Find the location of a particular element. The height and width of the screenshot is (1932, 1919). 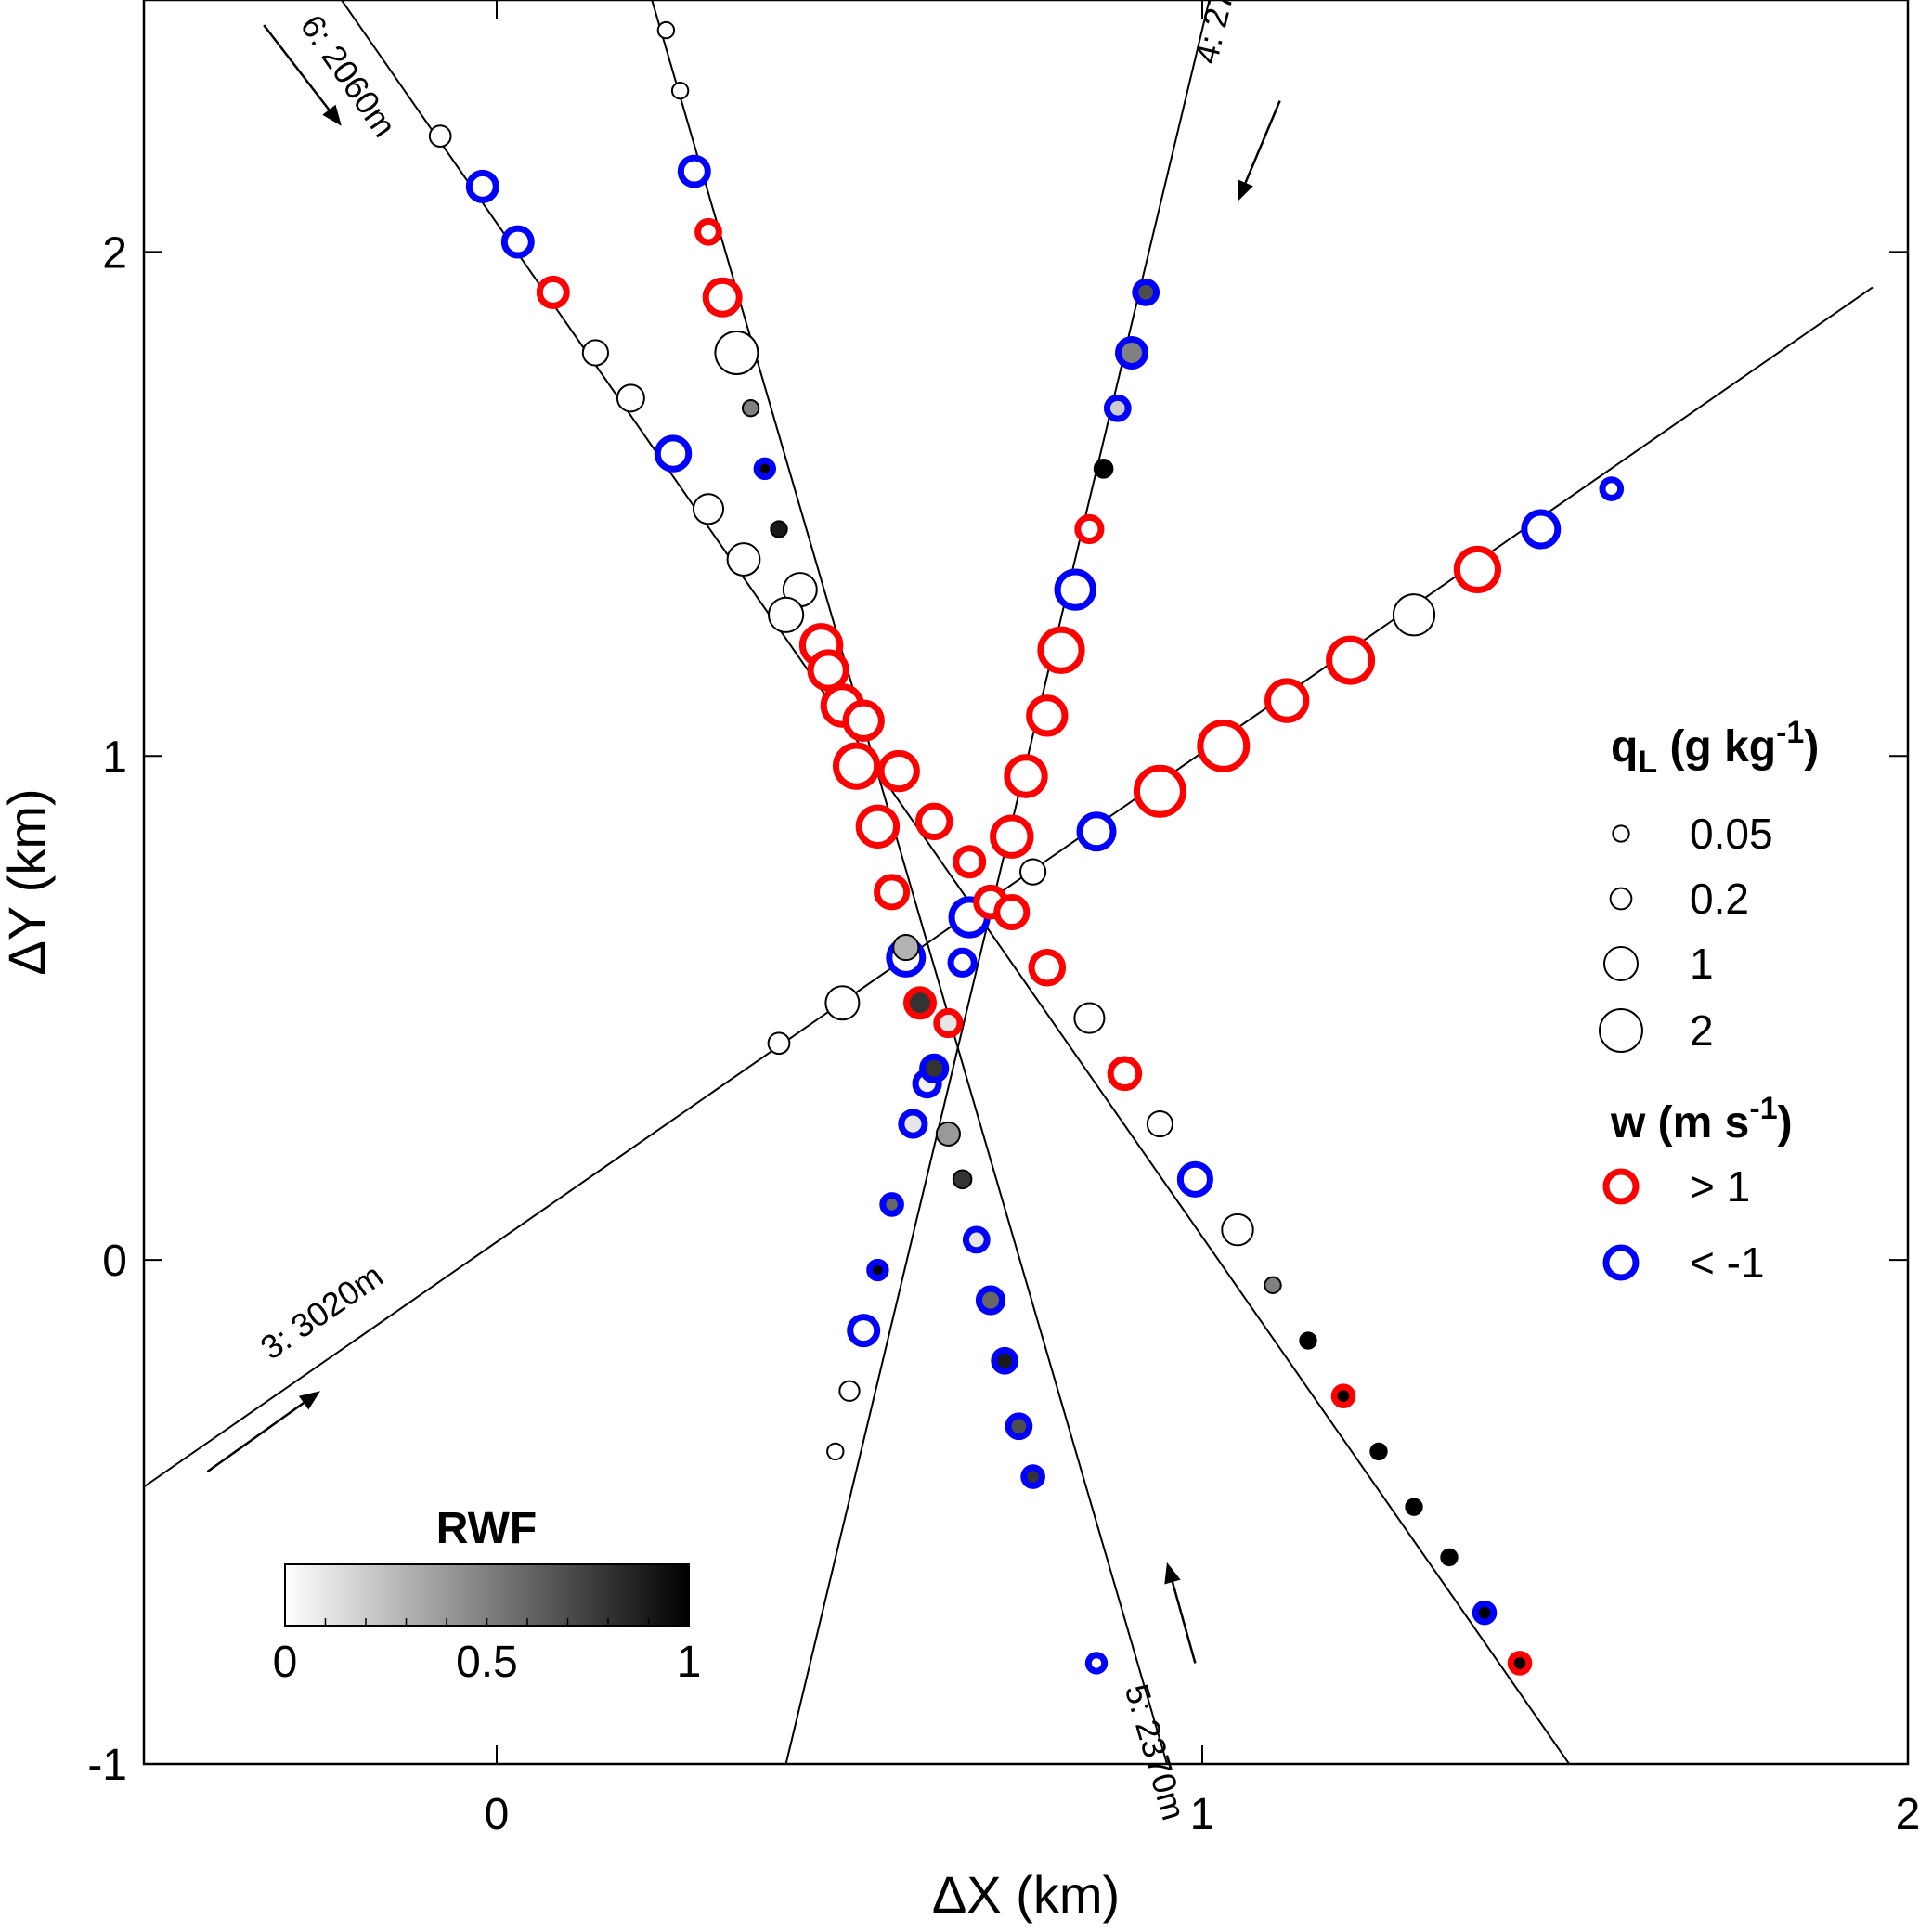

w-legend-title: w (m s-1) is located at coordinates (1701, 1119).